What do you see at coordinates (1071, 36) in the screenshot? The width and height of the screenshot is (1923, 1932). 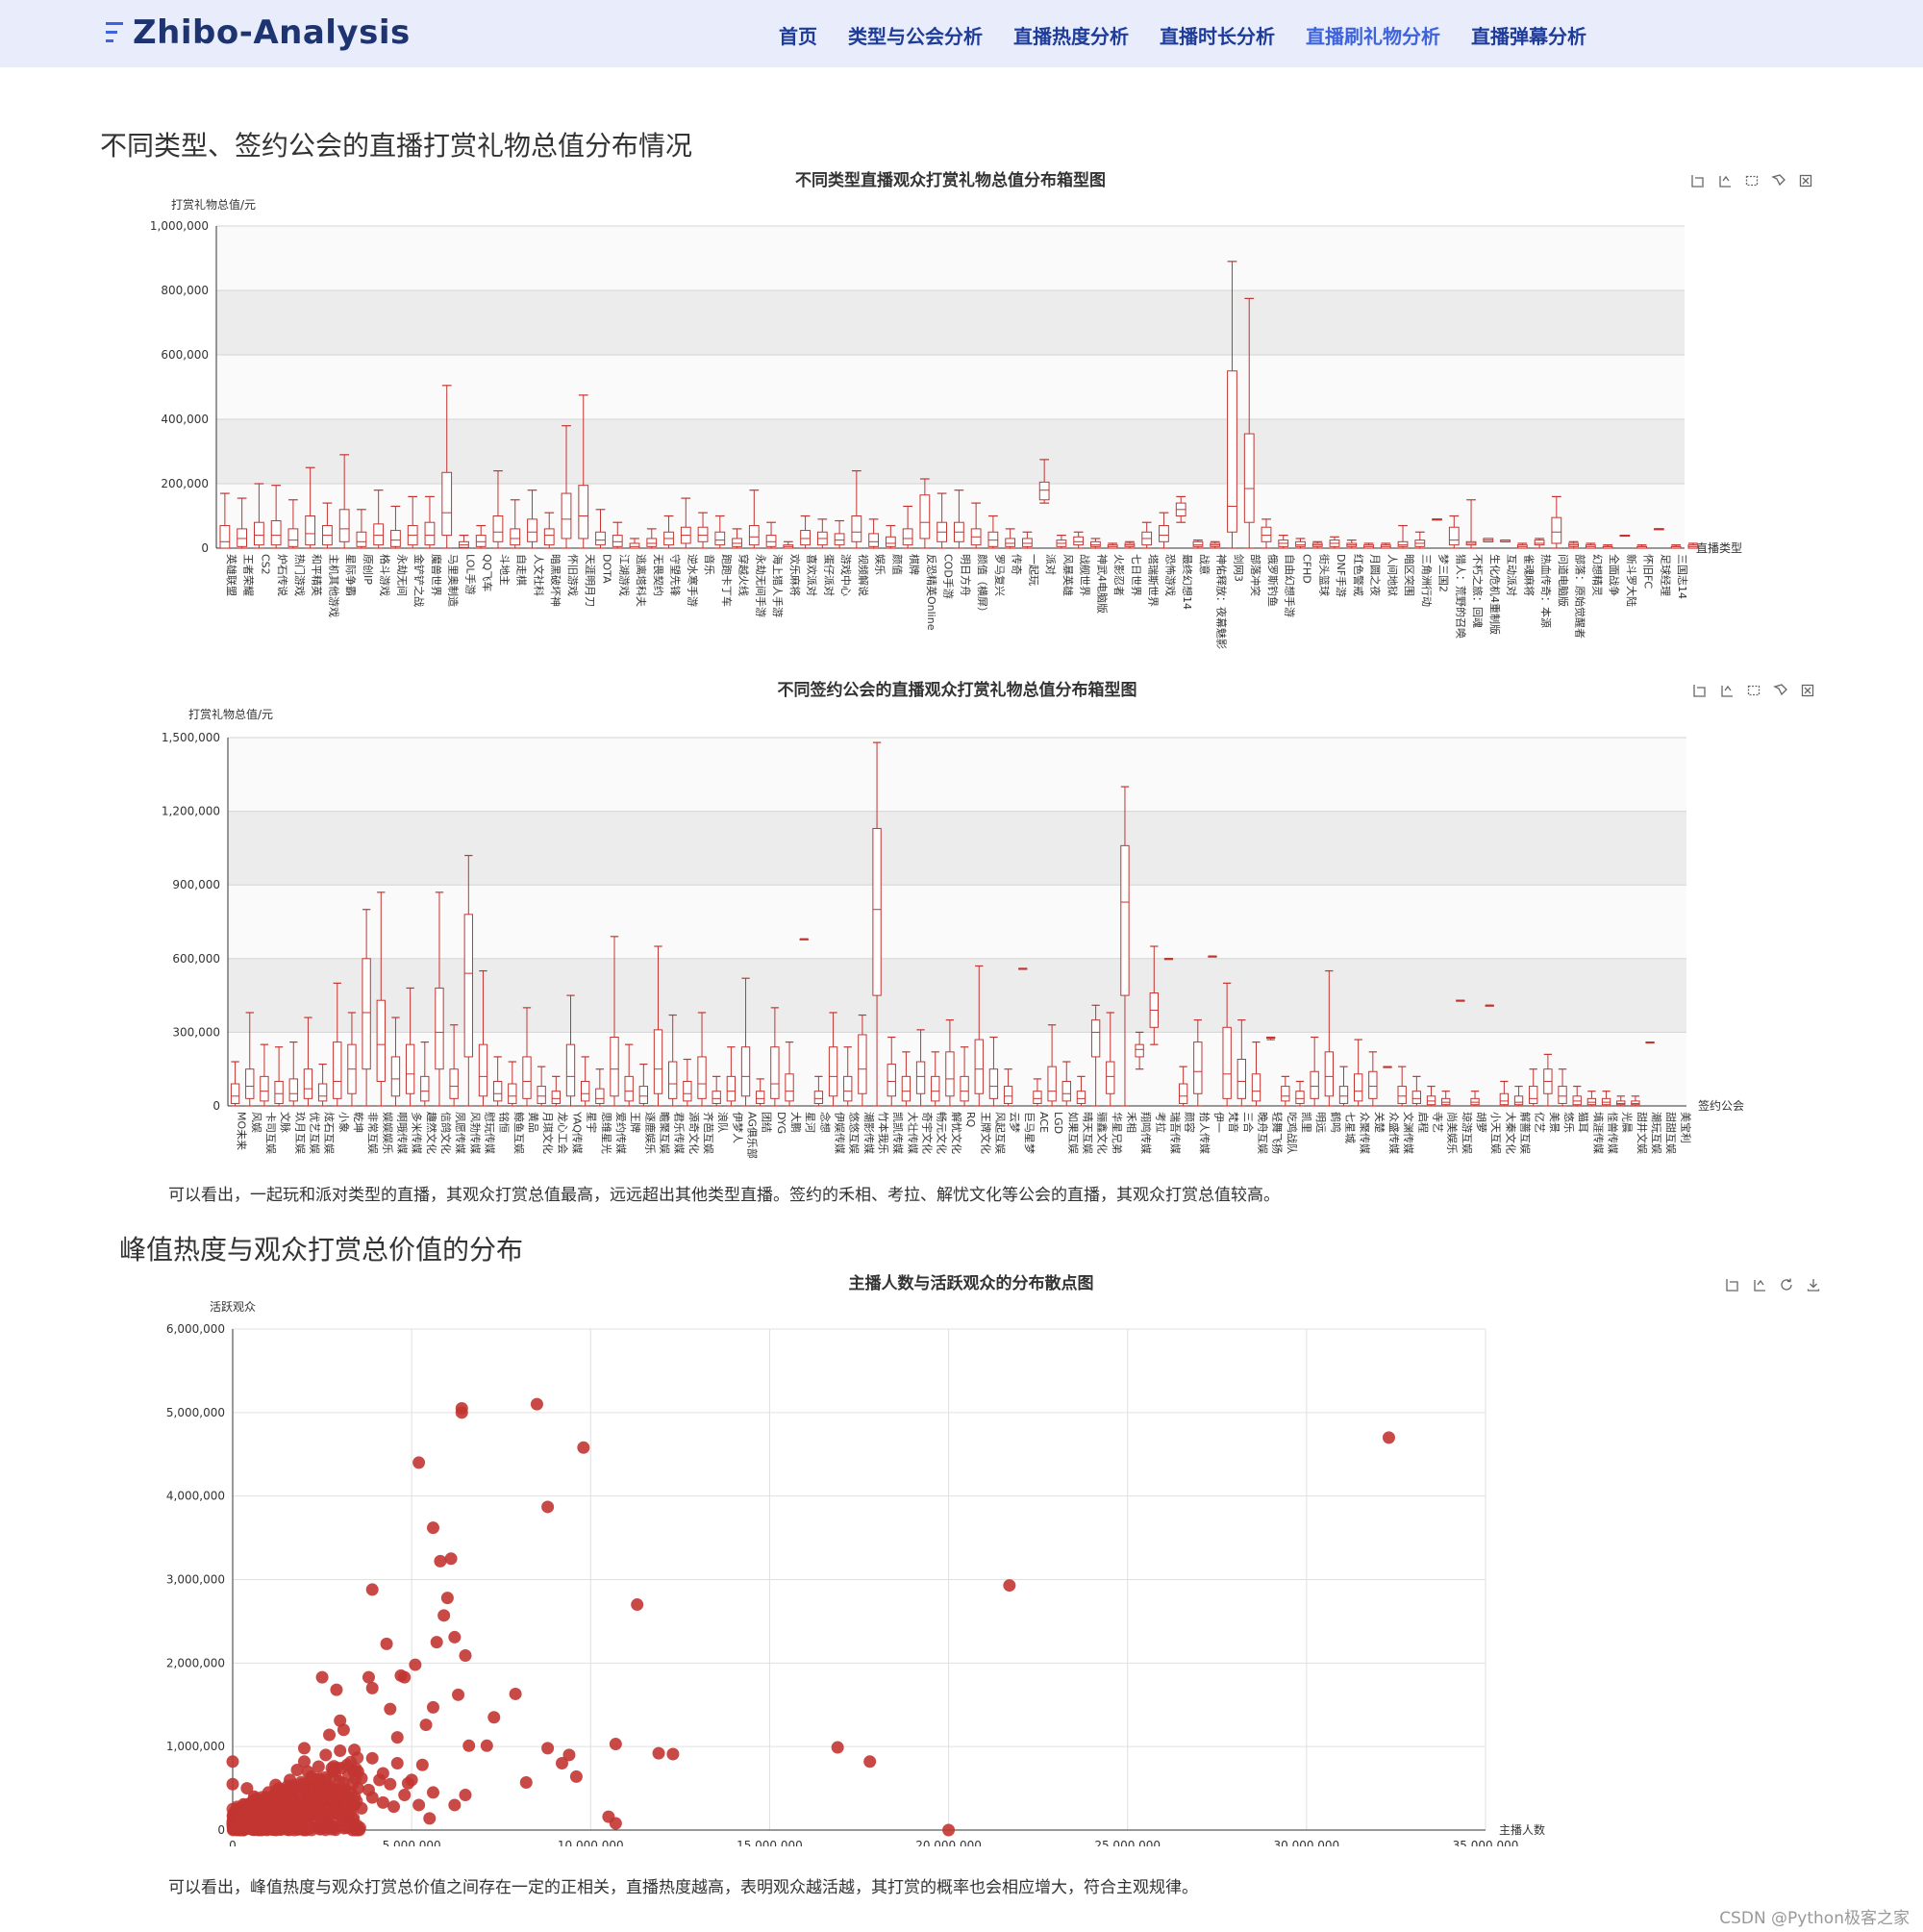 I see `nav-heat: 直播热度分析` at bounding box center [1071, 36].